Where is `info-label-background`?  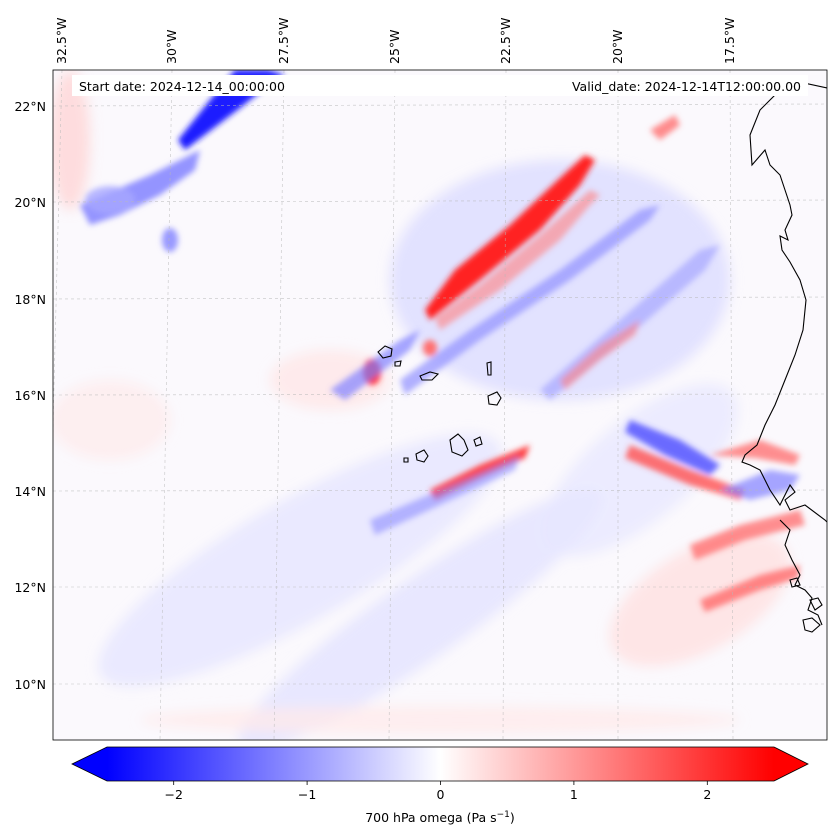 info-label-background is located at coordinates (440, 85).